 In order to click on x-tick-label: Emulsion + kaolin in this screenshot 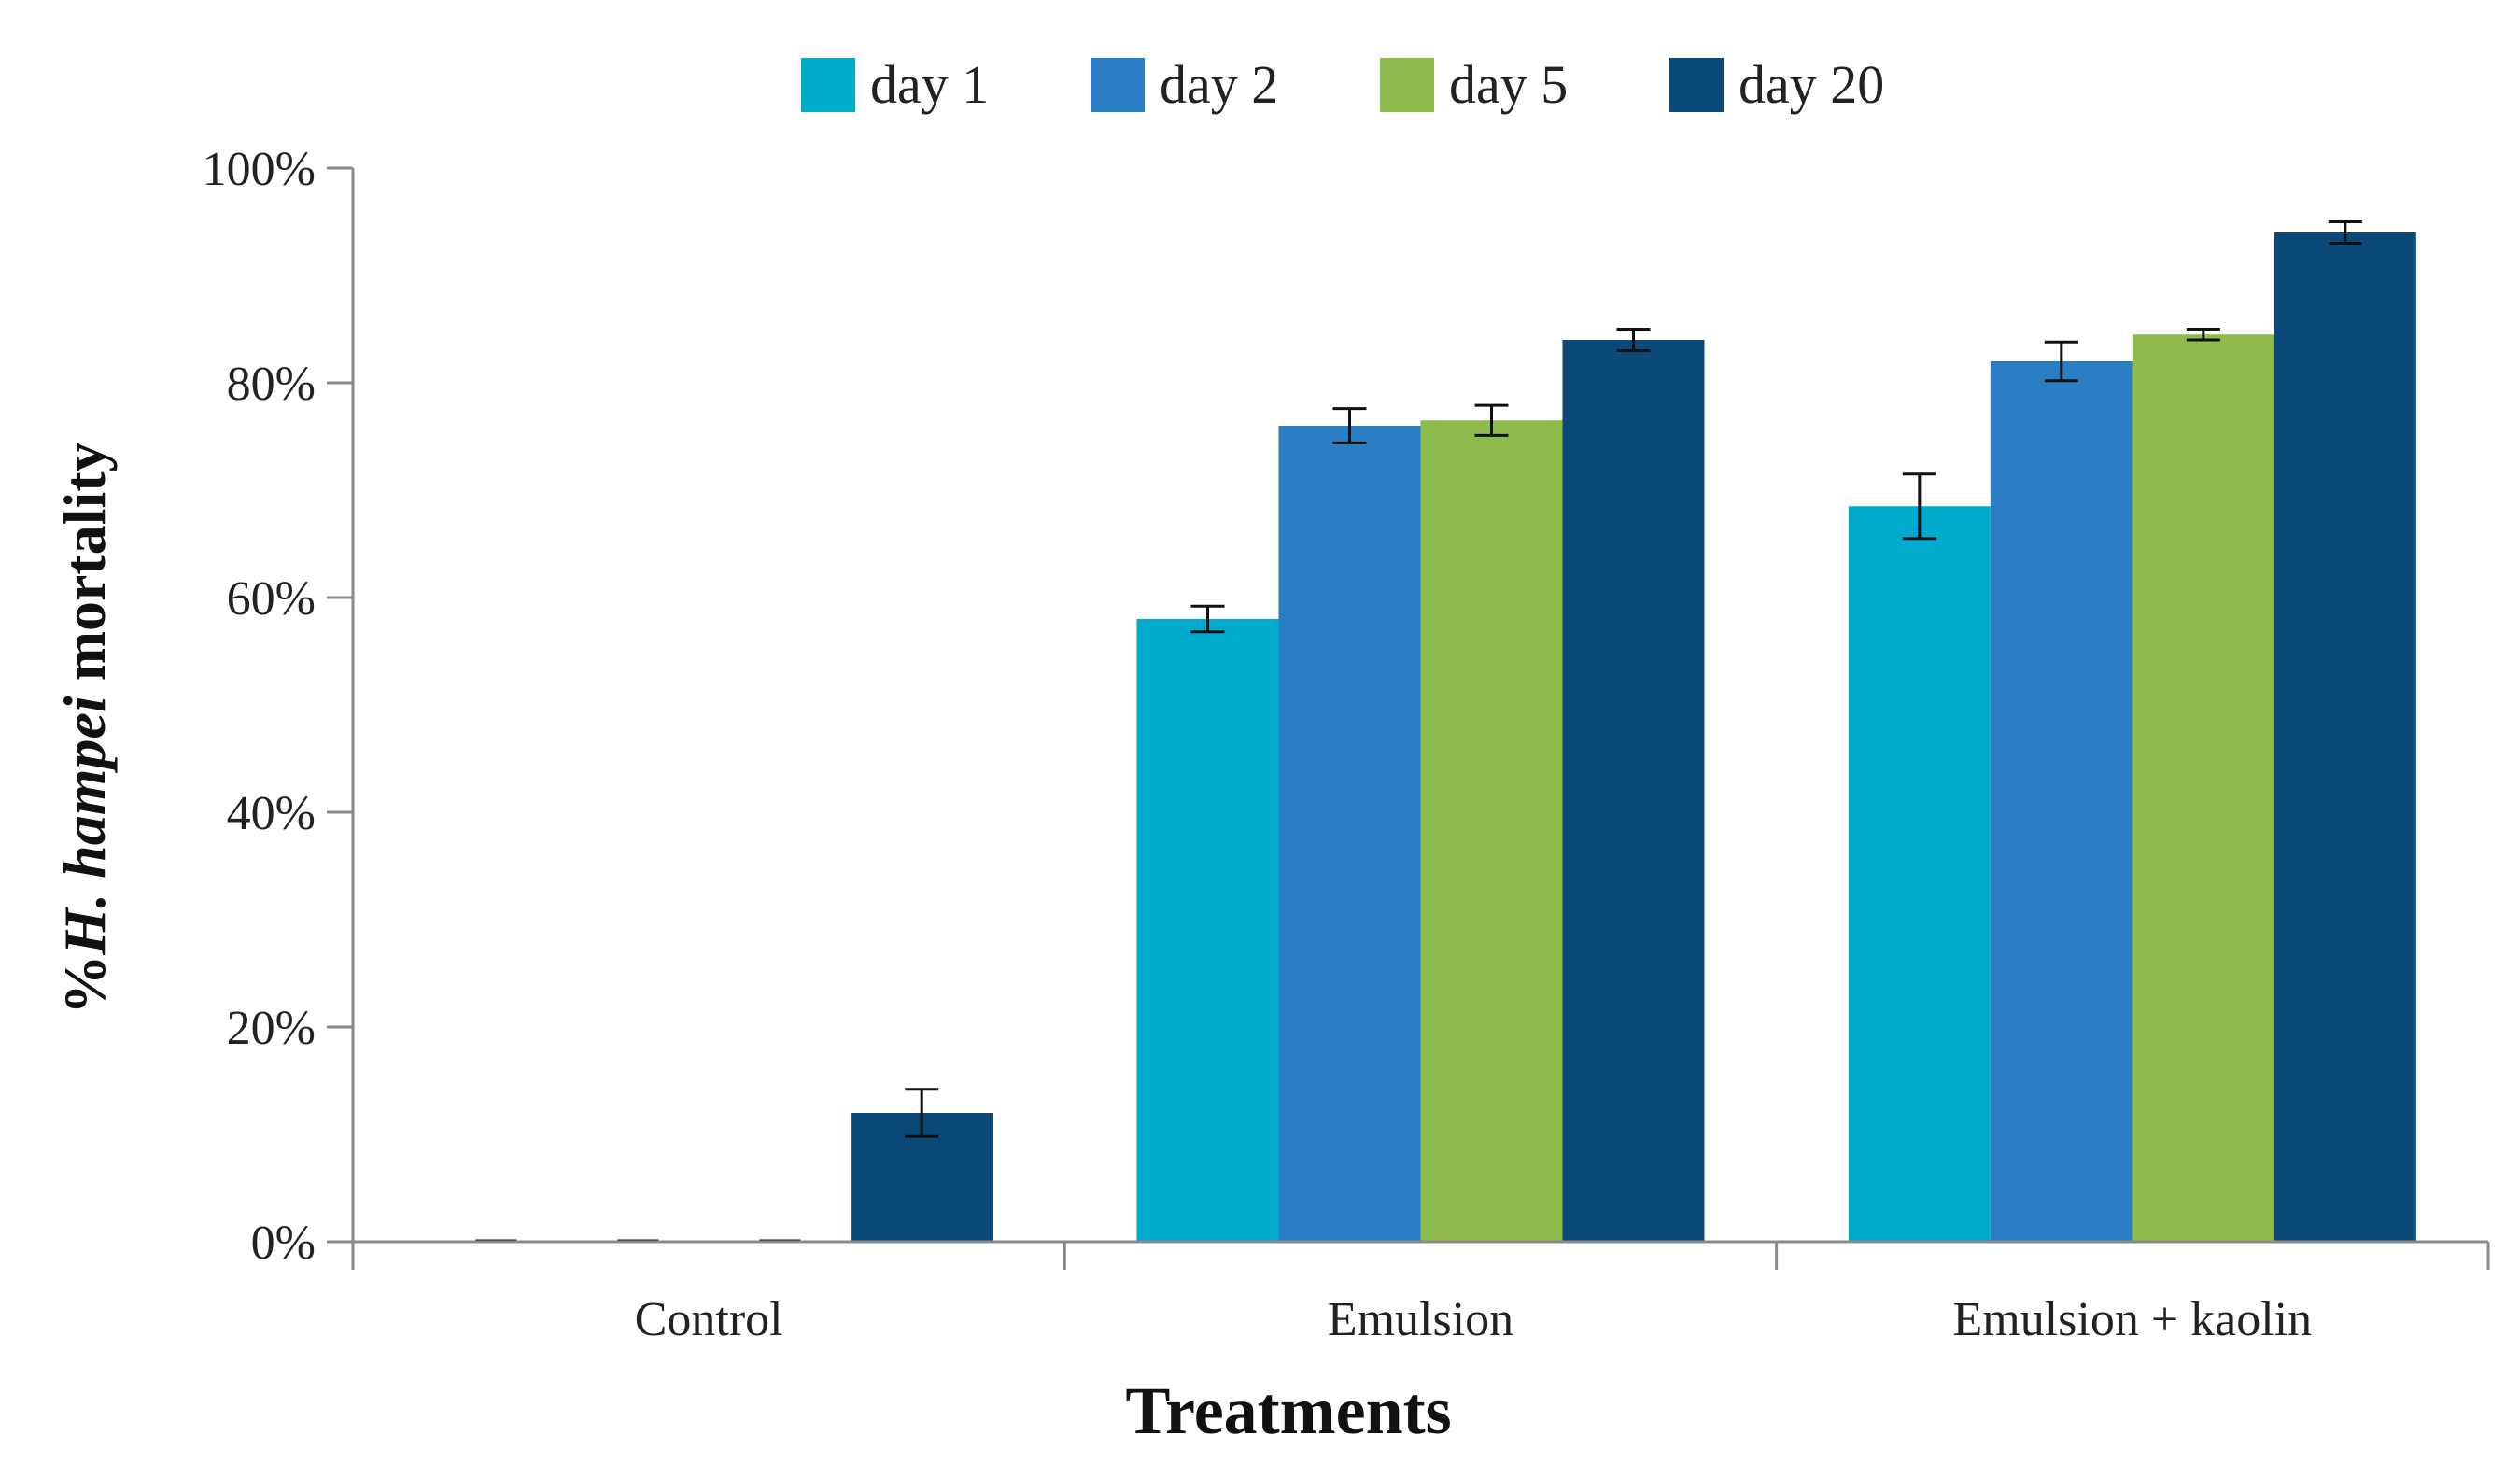, I will do `click(2133, 1319)`.